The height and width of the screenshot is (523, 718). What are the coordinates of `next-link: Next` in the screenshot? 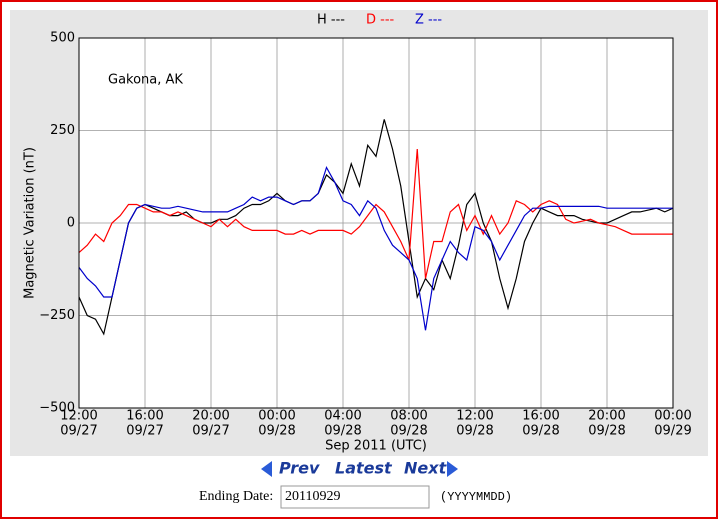 It's located at (426, 468).